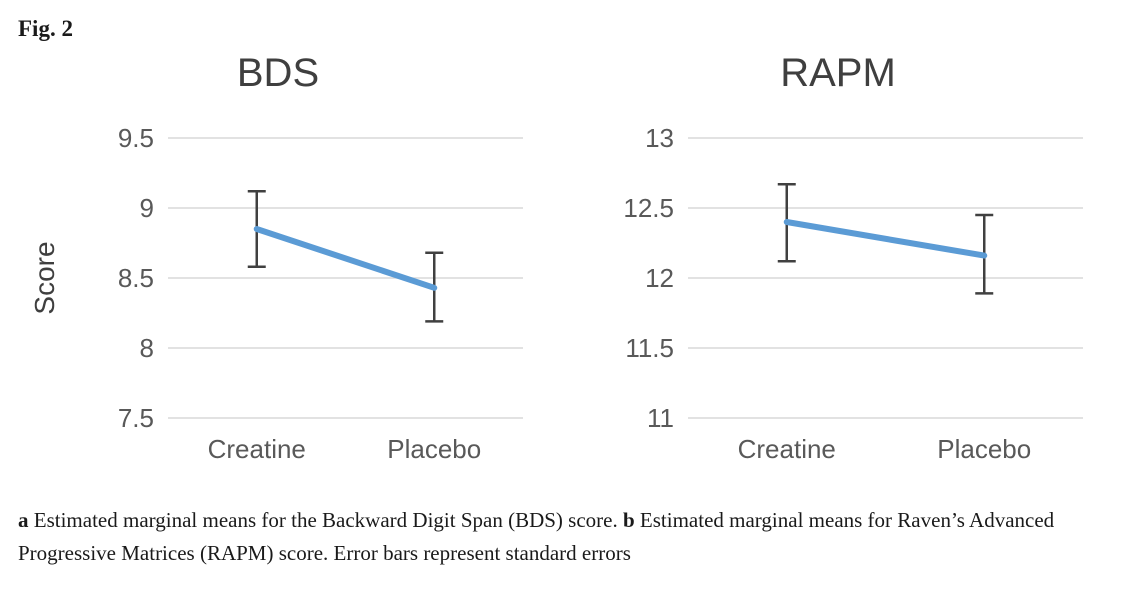  What do you see at coordinates (660, 418) in the screenshot?
I see `y-tick-label: 11` at bounding box center [660, 418].